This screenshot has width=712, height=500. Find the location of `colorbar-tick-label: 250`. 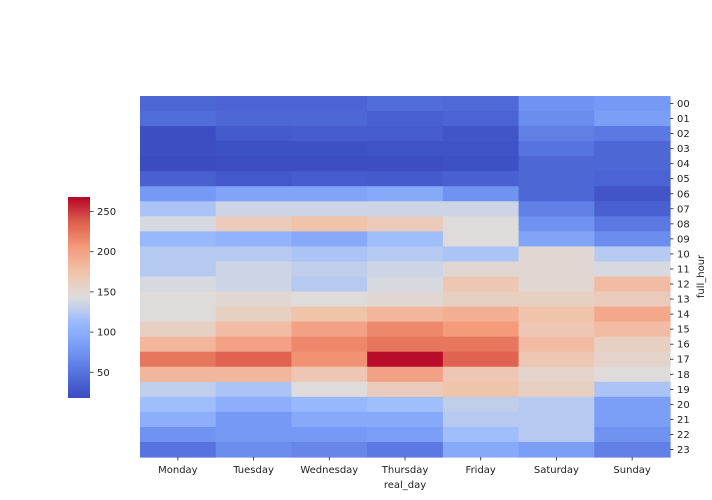

colorbar-tick-label: 250 is located at coordinates (106, 212).